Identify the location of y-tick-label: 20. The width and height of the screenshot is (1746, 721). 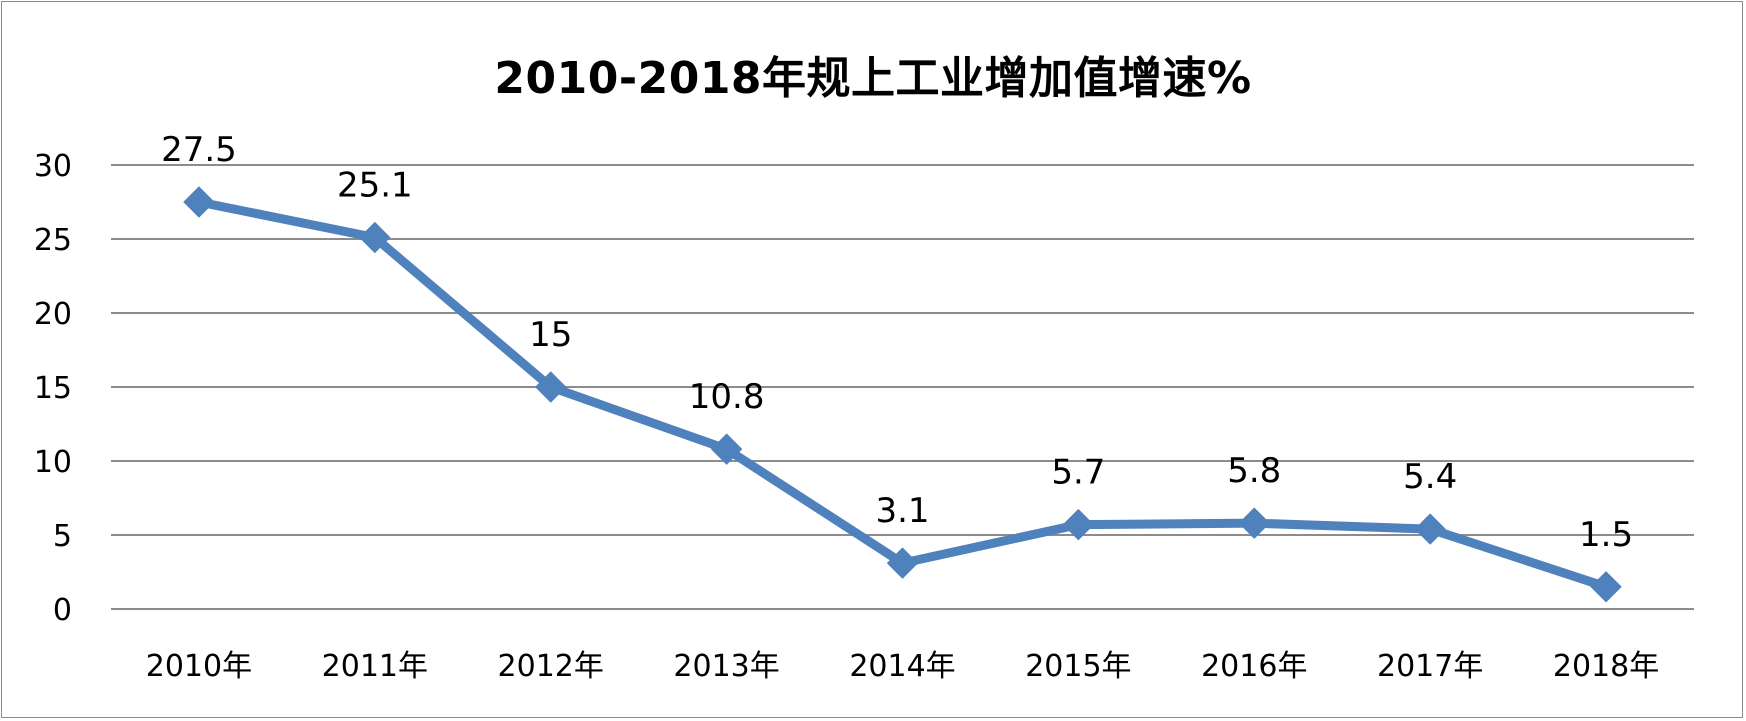
(53, 314).